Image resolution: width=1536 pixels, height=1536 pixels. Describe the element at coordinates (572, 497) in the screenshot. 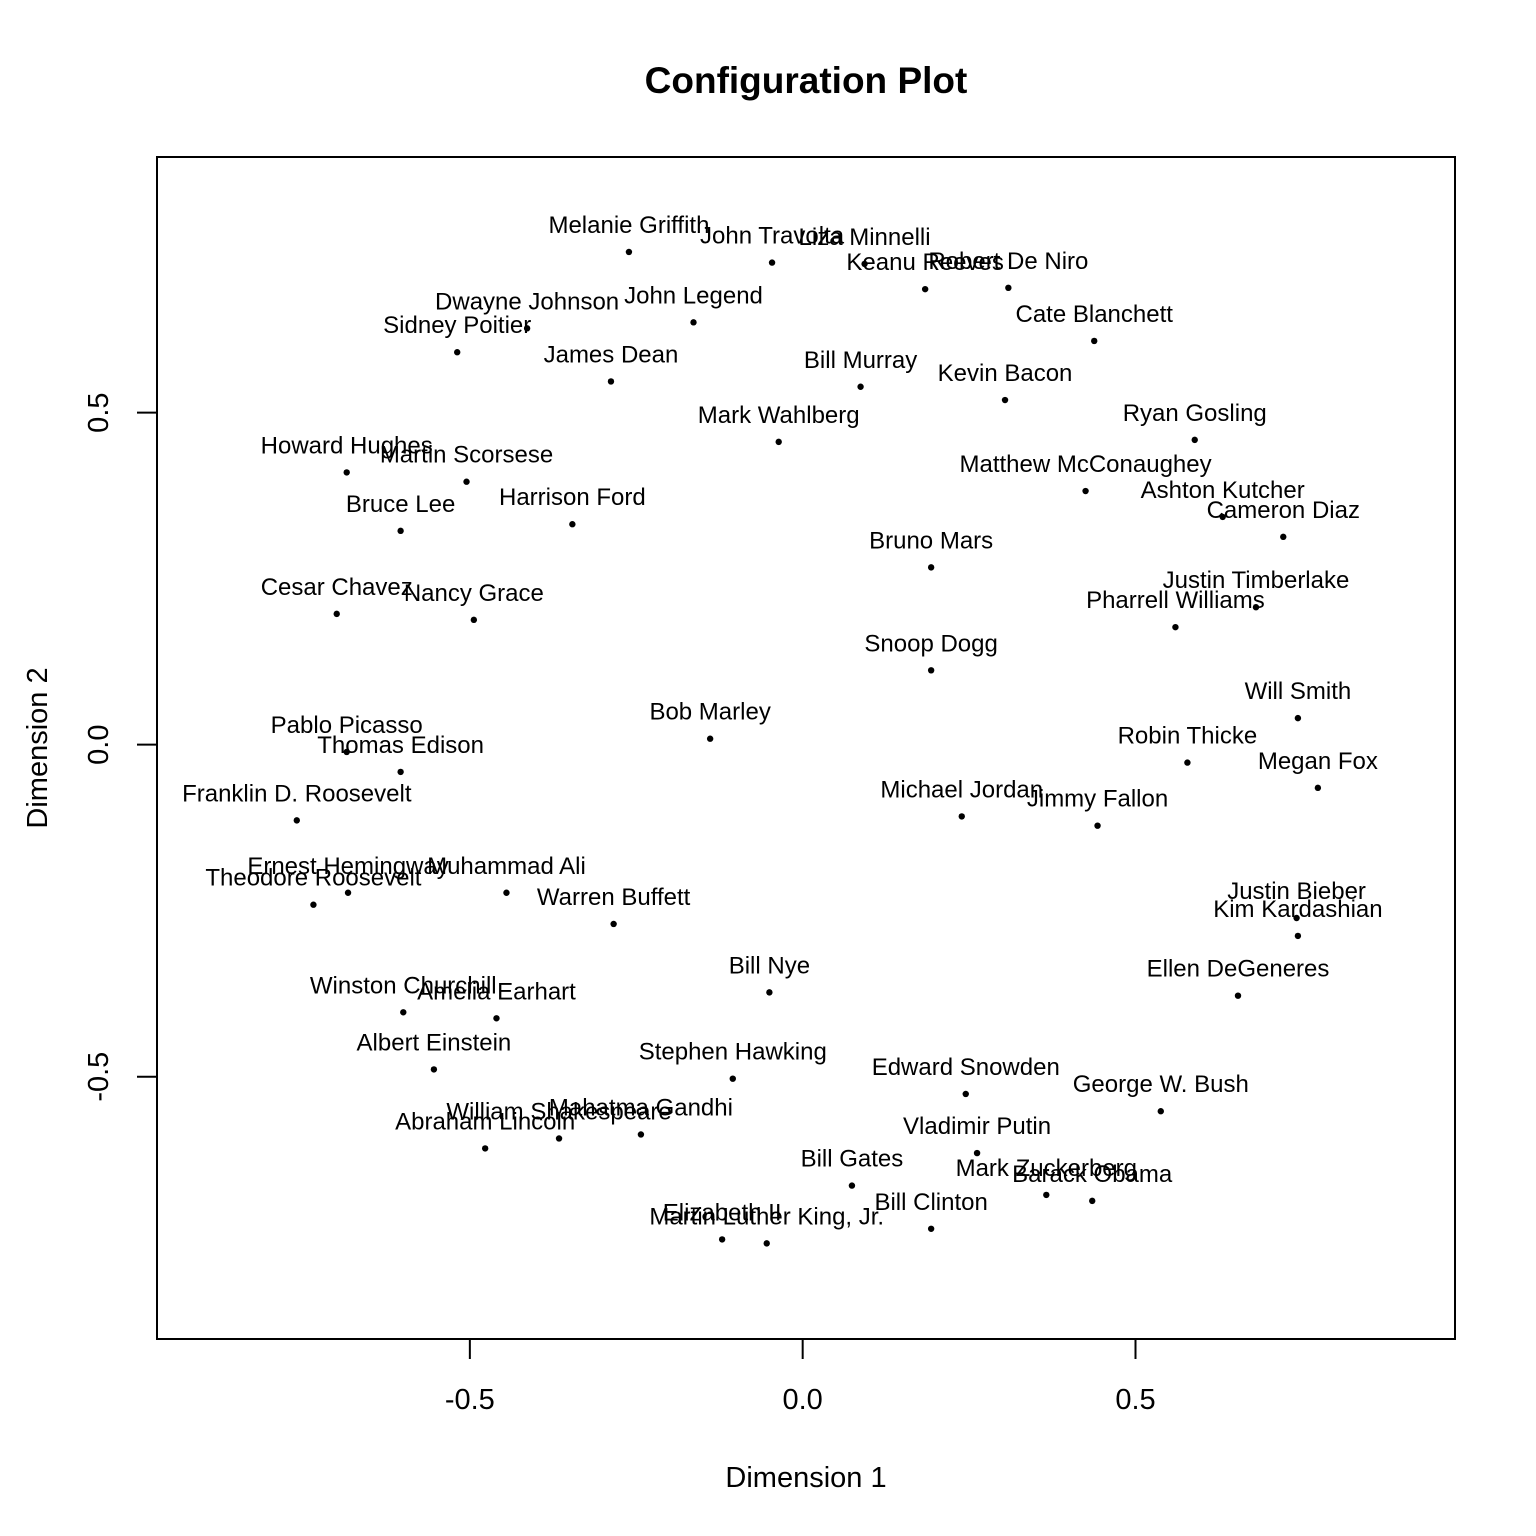

I see `point-label: Harrison Ford` at that location.